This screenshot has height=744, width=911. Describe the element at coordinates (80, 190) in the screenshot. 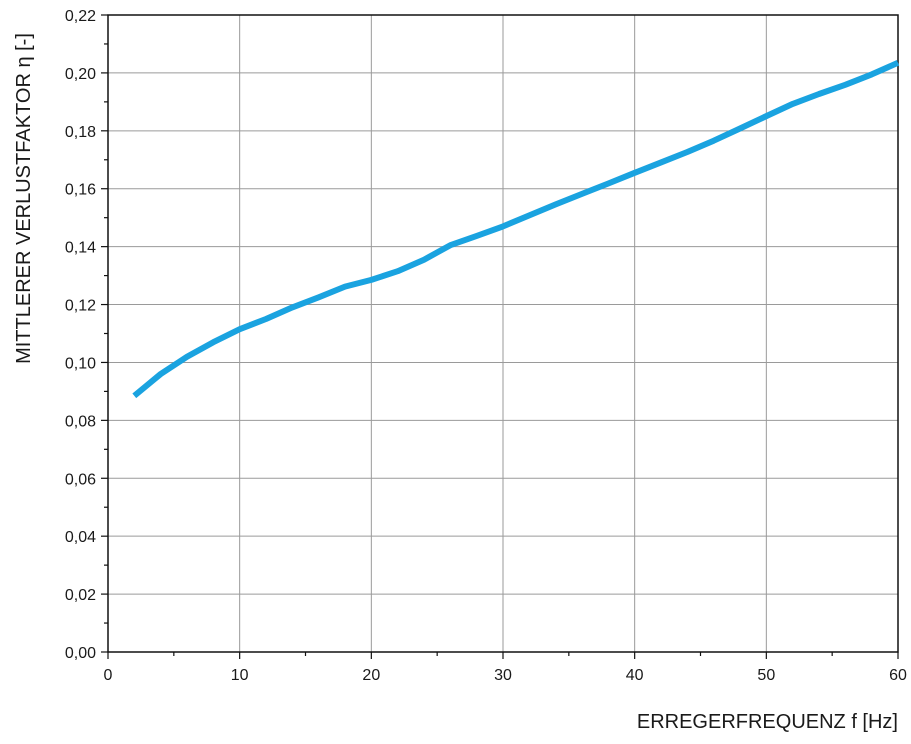

I see `y-tick-label: 0,16` at that location.